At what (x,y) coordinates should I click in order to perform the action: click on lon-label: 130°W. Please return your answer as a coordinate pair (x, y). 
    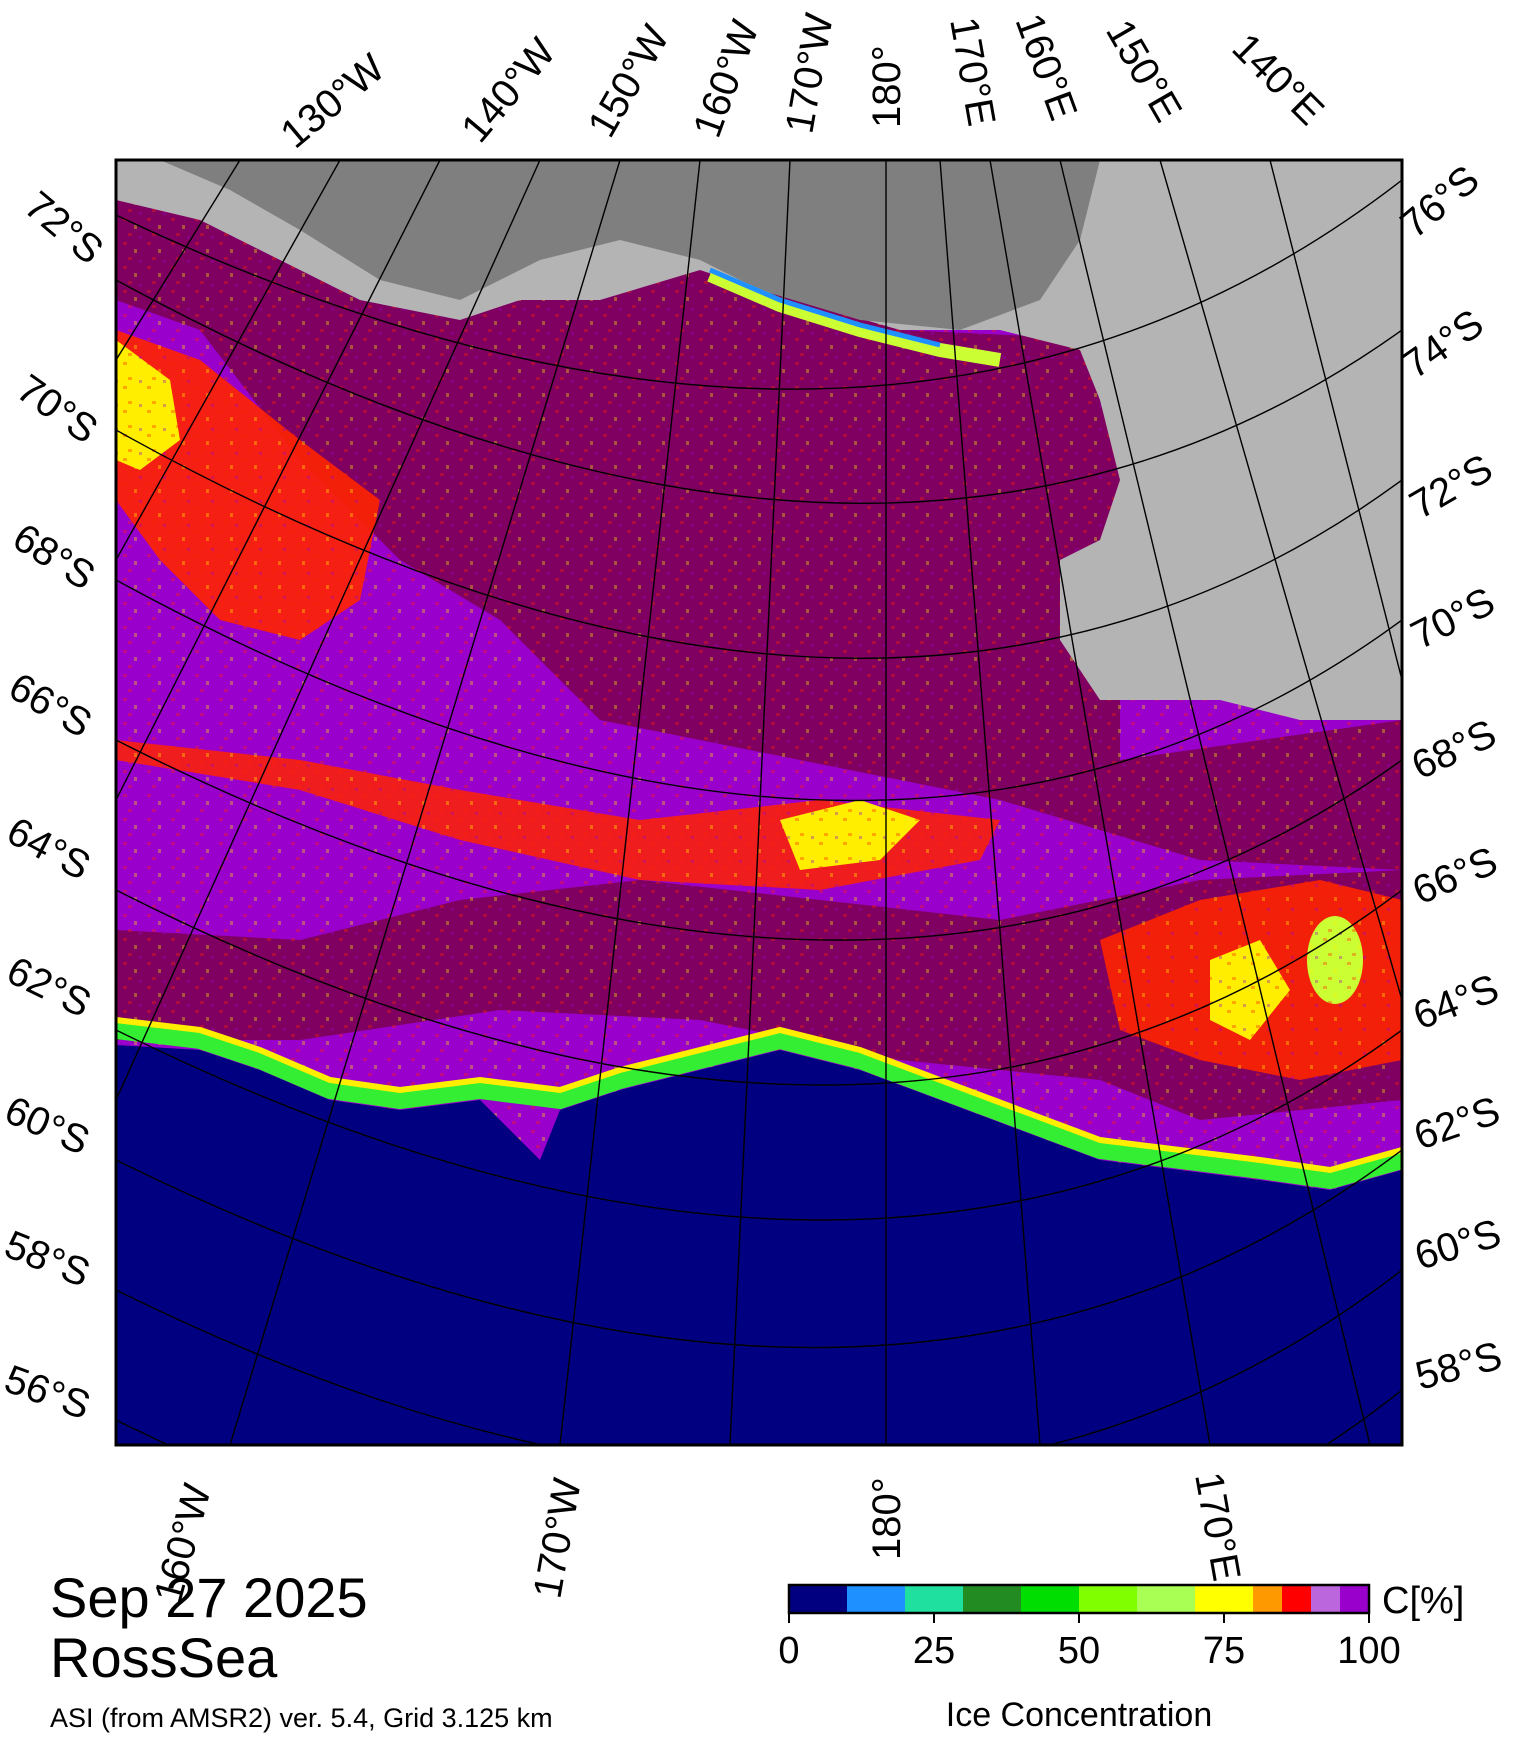
    Looking at the image, I should click on (333, 101).